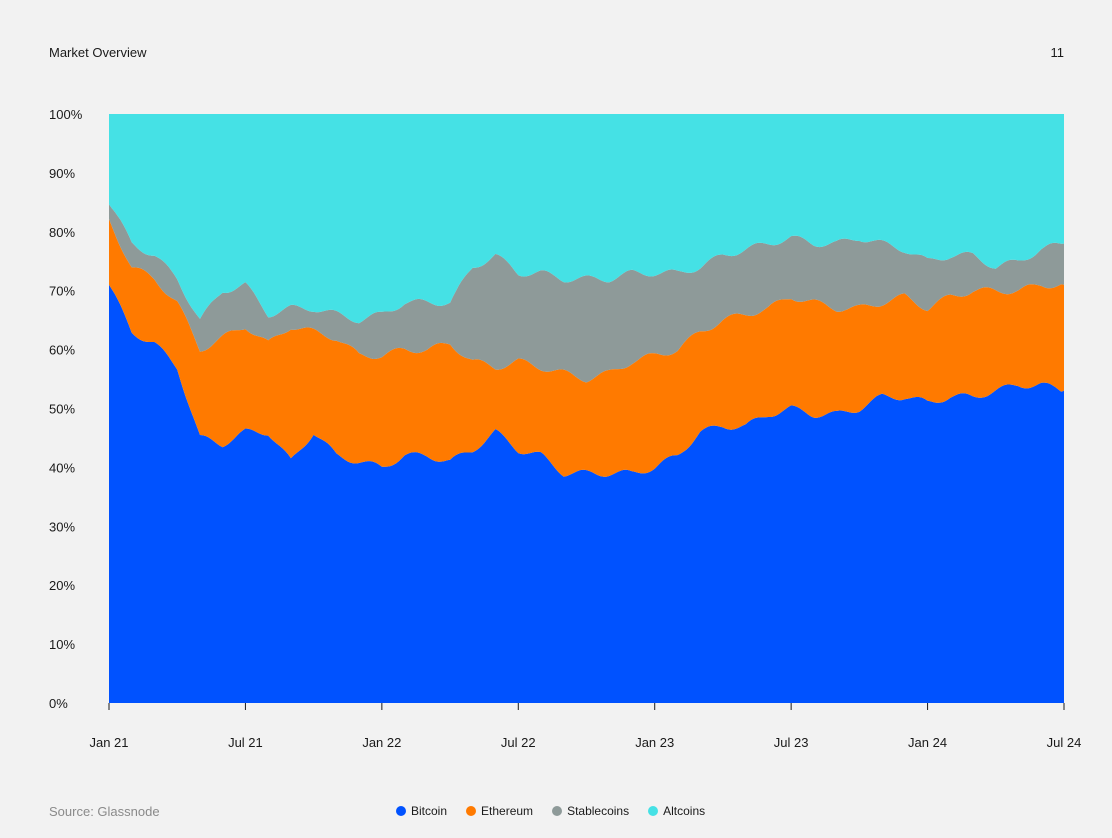 The width and height of the screenshot is (1112, 838). Describe the element at coordinates (791, 742) in the screenshot. I see `x-tick-label: Jul 23` at that location.